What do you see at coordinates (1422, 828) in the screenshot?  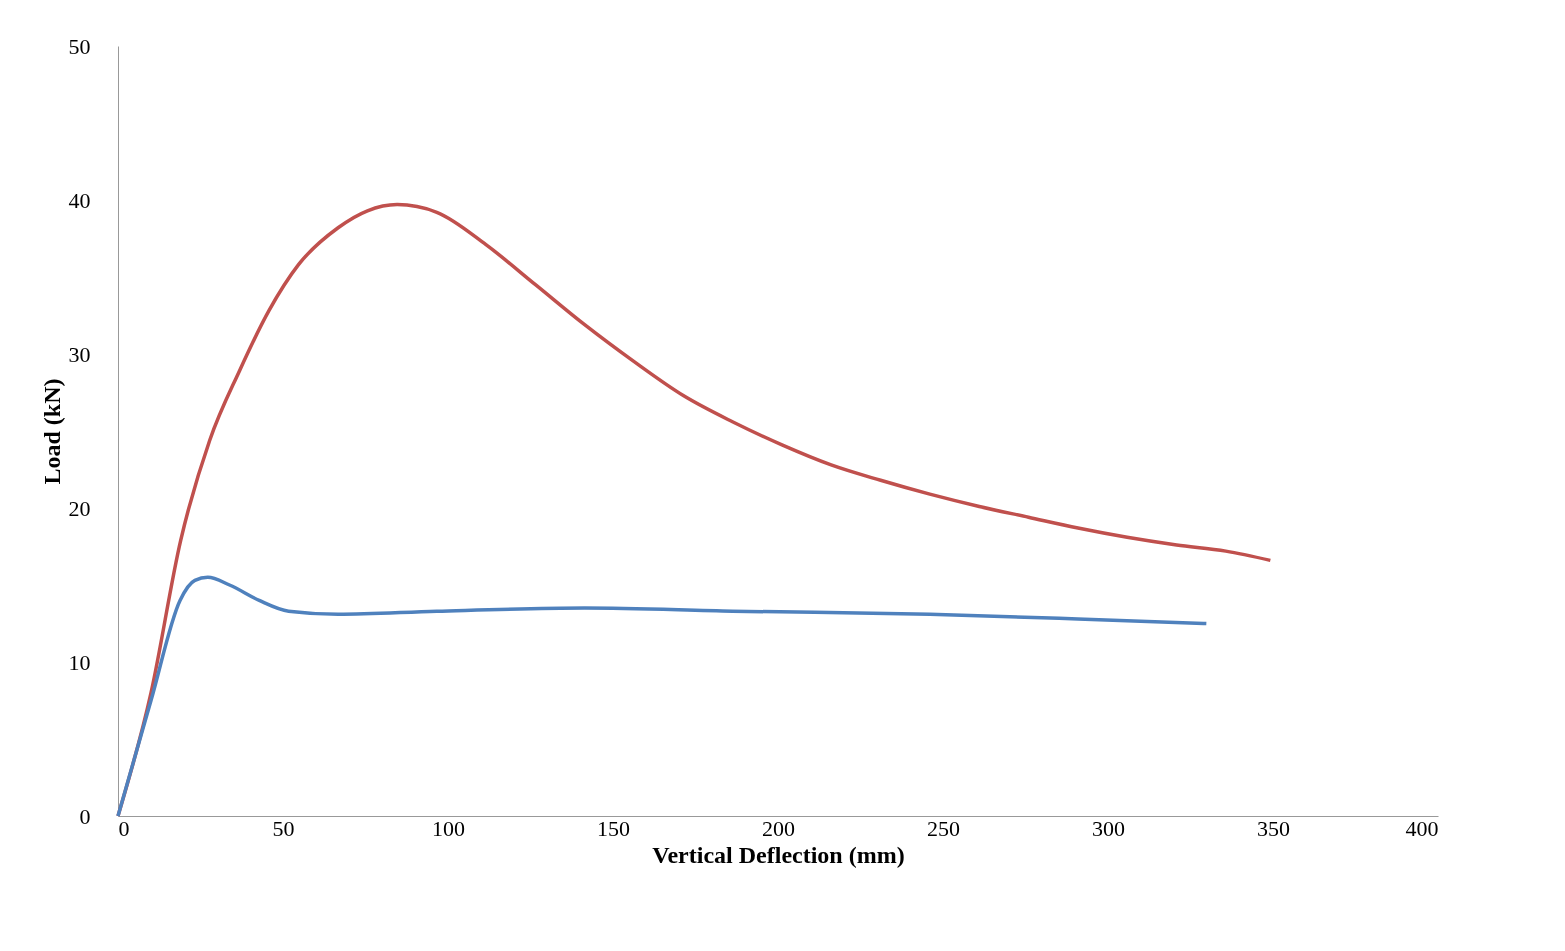 I see `x-tick-label: 400` at bounding box center [1422, 828].